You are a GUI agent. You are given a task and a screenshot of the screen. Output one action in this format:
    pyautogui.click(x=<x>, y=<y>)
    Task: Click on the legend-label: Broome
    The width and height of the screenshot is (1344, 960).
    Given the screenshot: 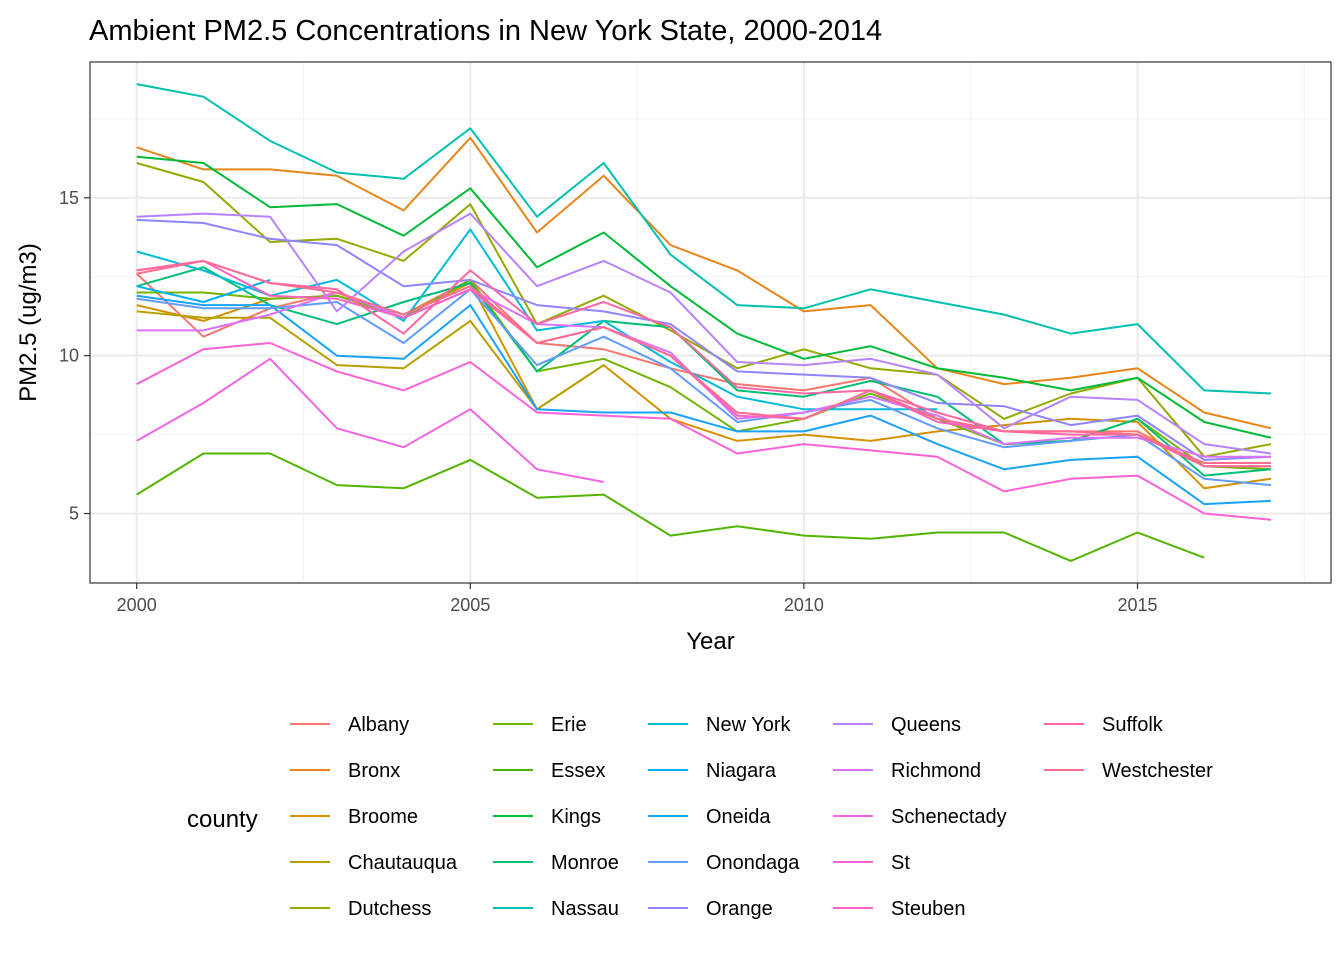 What is the action you would take?
    pyautogui.click(x=383, y=817)
    